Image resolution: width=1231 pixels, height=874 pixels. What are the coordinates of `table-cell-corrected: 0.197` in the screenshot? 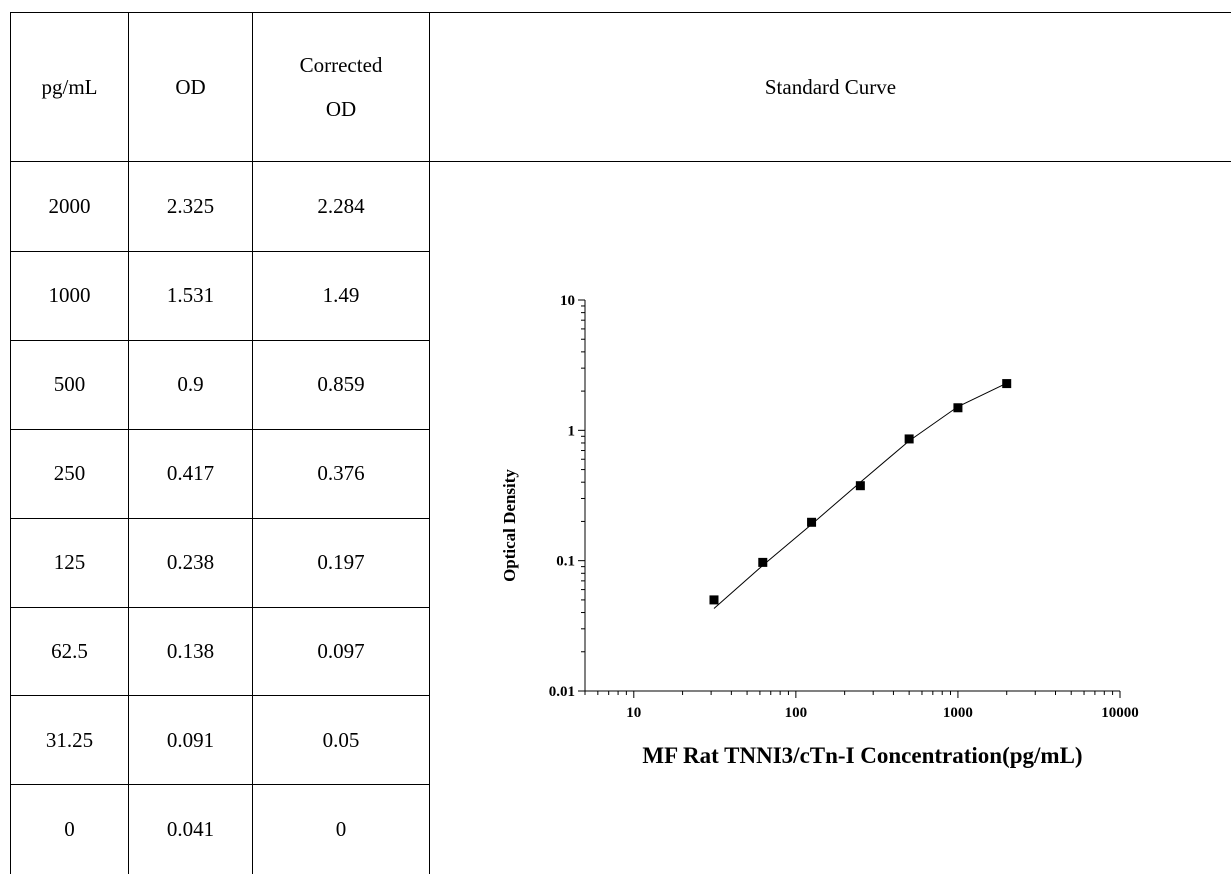 It's located at (341, 562).